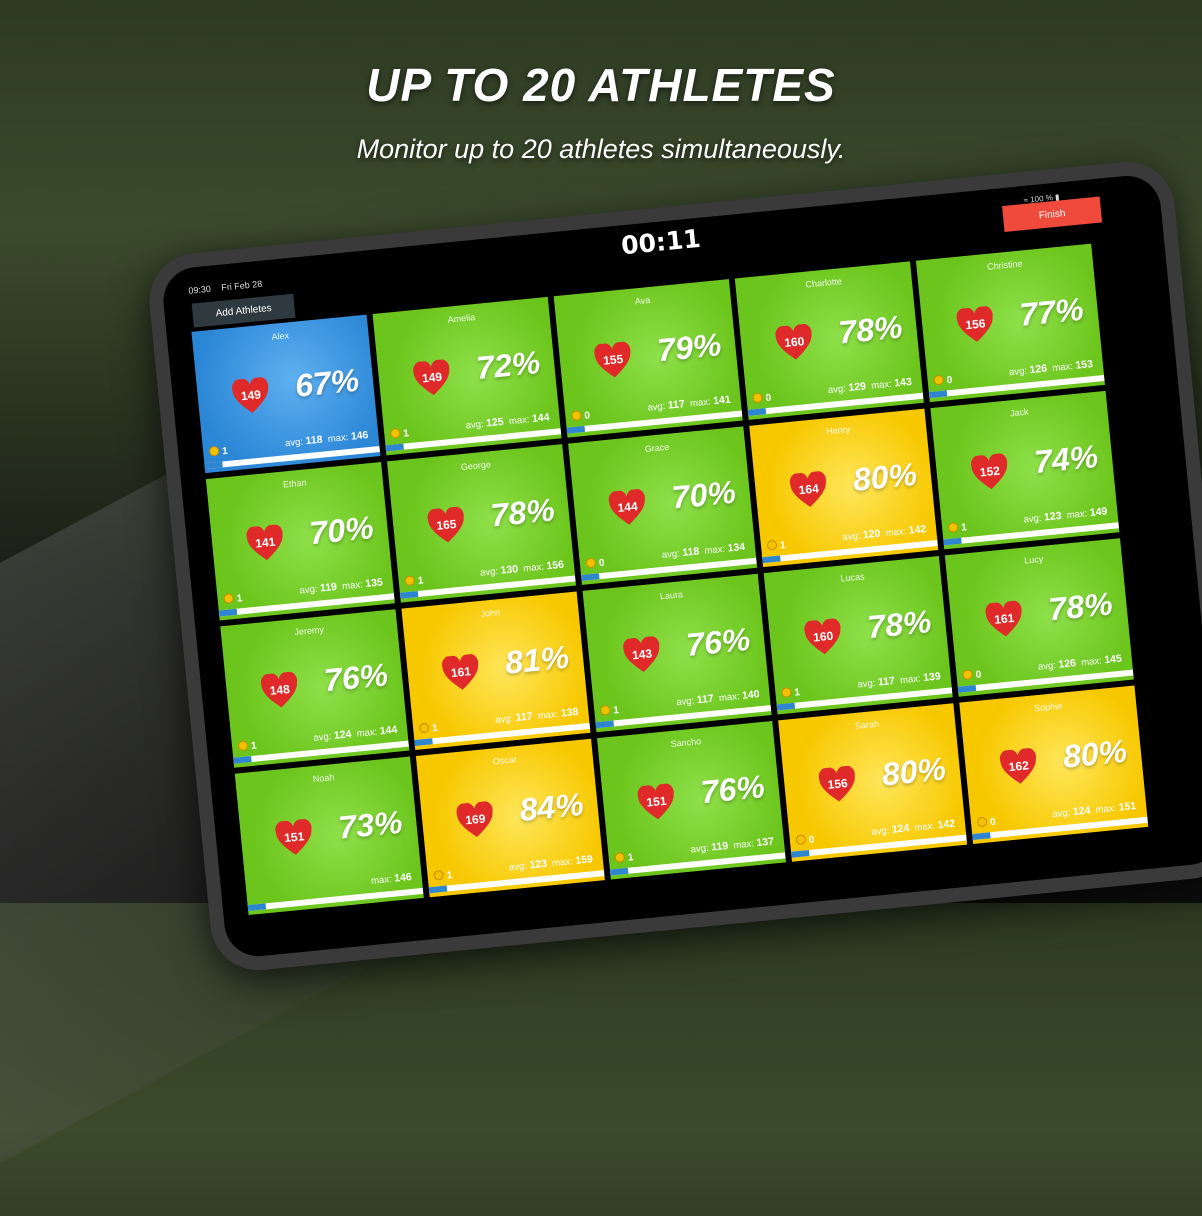 The height and width of the screenshot is (1216, 1202). Describe the element at coordinates (718, 698) in the screenshot. I see `hr-stats: avg: 117 max: 140` at that location.